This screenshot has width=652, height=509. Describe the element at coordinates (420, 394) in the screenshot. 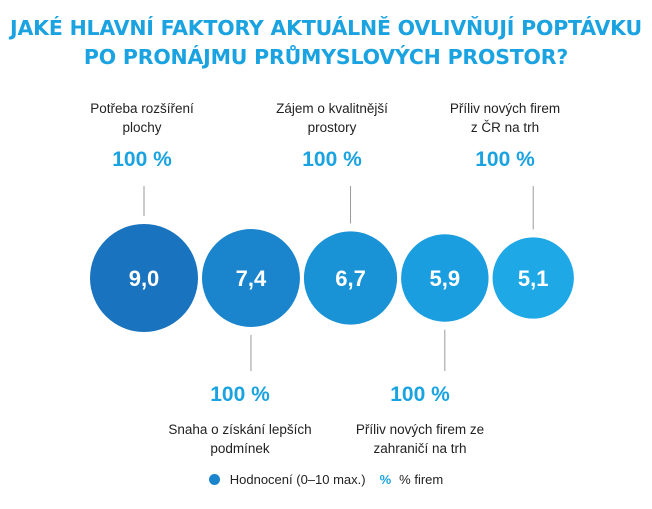

I see `factor-percent-4: 100 %` at that location.